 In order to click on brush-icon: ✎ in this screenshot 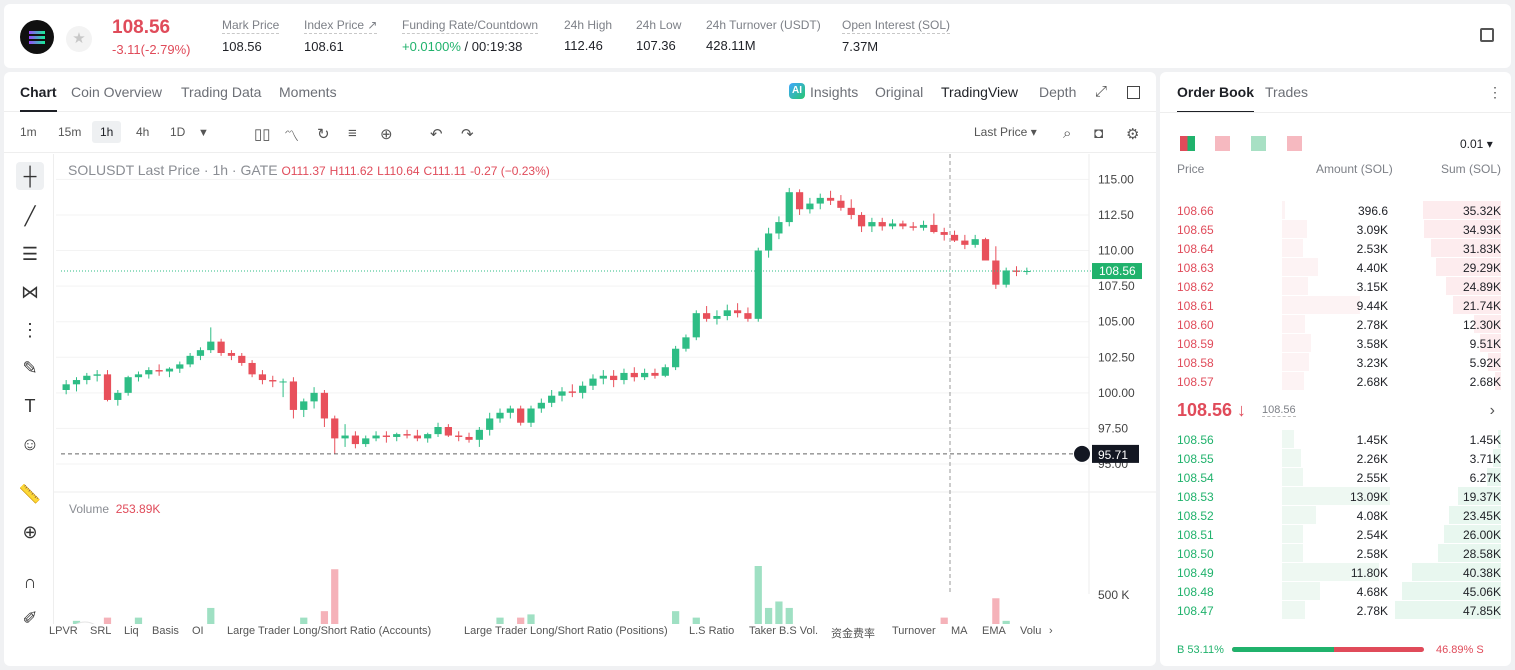, I will do `click(30, 368)`.